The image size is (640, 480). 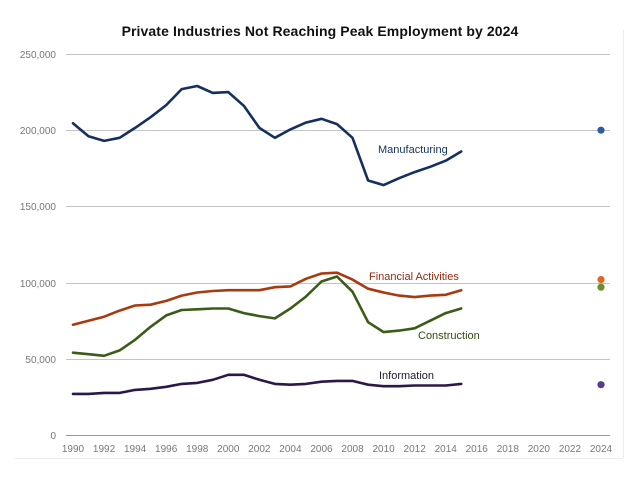 What do you see at coordinates (601, 385) in the screenshot?
I see `projection-point-information` at bounding box center [601, 385].